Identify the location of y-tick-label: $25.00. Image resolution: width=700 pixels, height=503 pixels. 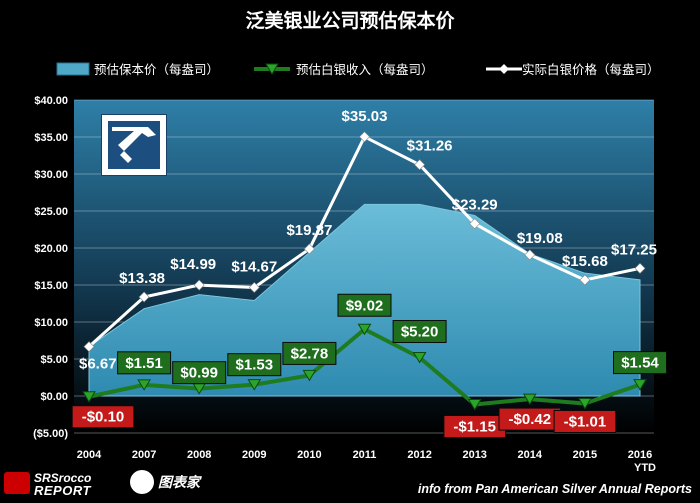
(51, 212).